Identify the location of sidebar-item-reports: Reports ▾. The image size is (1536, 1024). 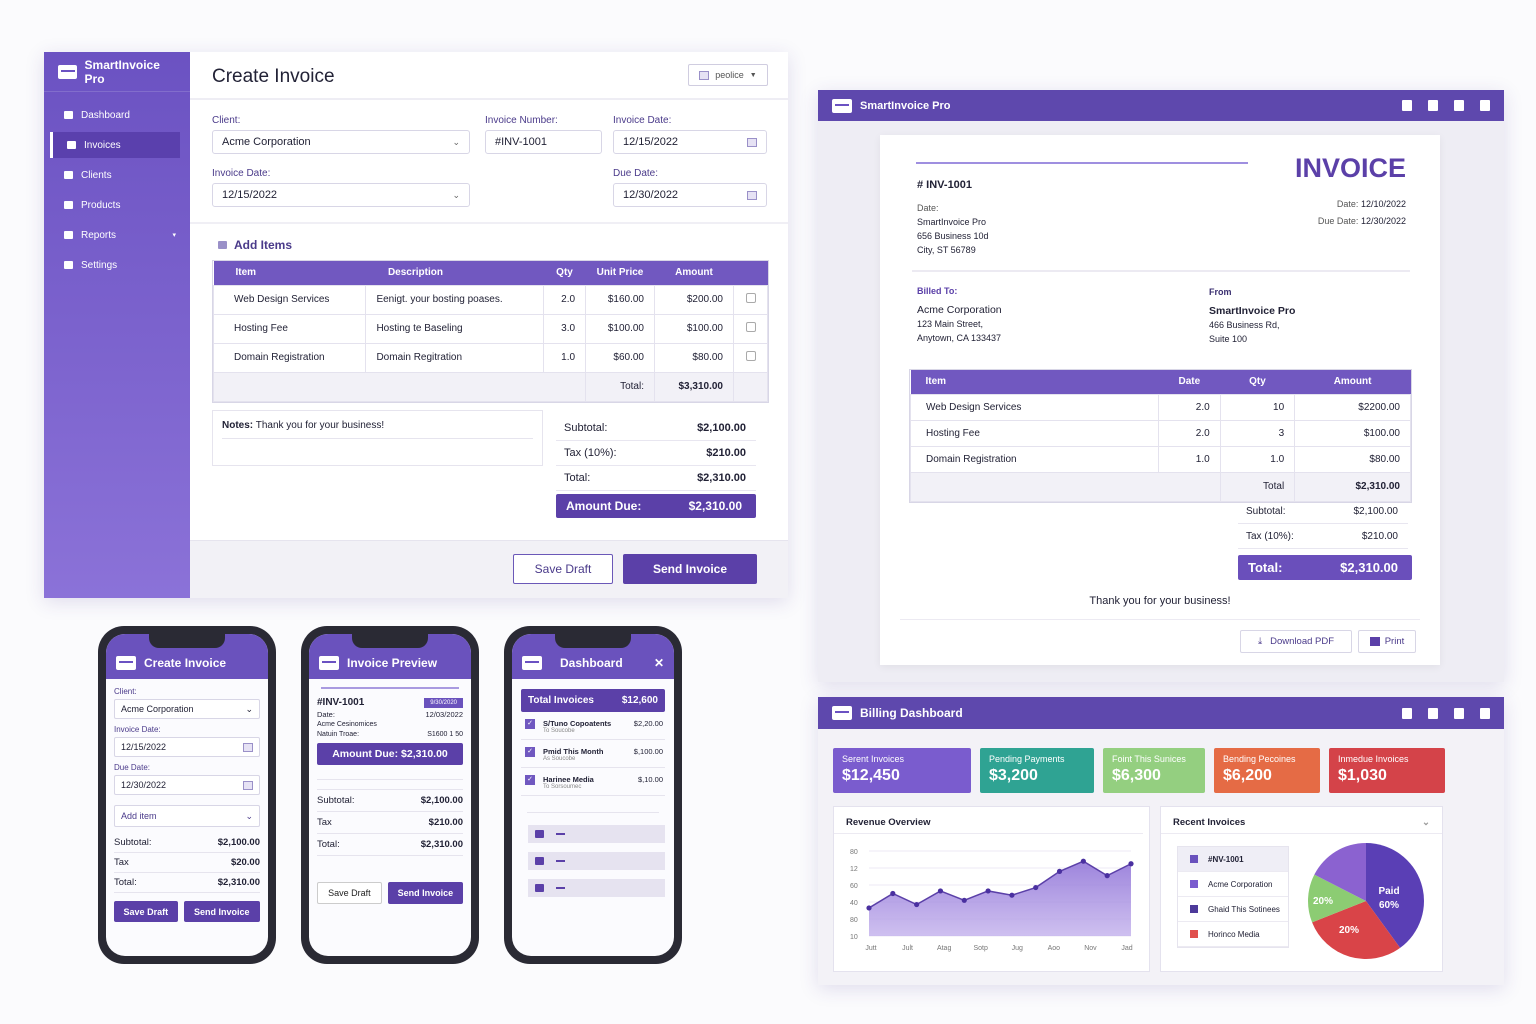
(117, 235).